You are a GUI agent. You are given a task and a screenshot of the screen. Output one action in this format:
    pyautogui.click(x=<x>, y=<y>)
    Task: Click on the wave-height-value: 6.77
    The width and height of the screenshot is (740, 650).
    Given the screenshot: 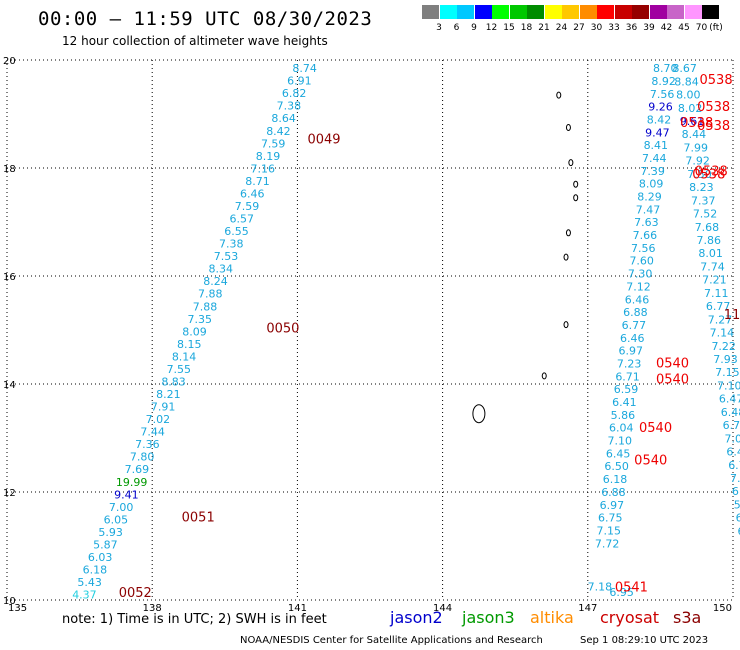 What is the action you would take?
    pyautogui.click(x=634, y=325)
    